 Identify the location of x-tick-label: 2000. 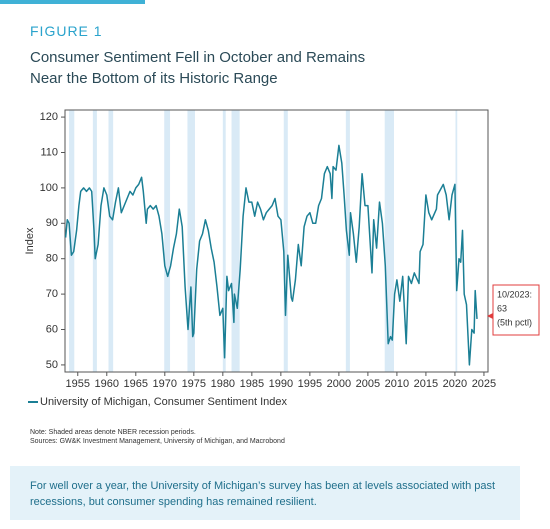
(339, 384).